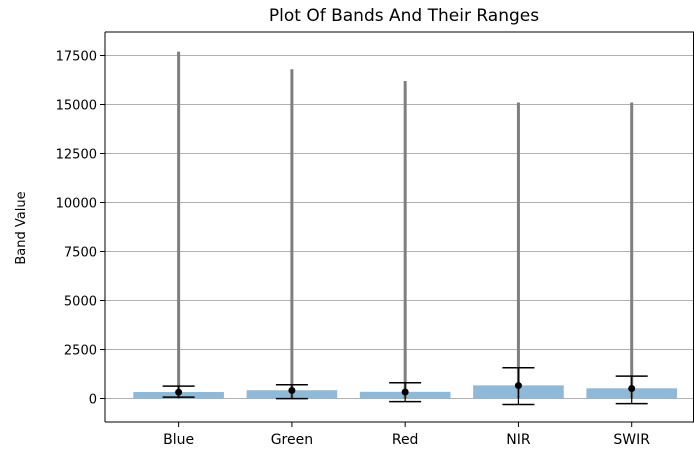 The image size is (694, 456). Describe the element at coordinates (21, 227) in the screenshot. I see `y-axis-label: Band Value` at that location.